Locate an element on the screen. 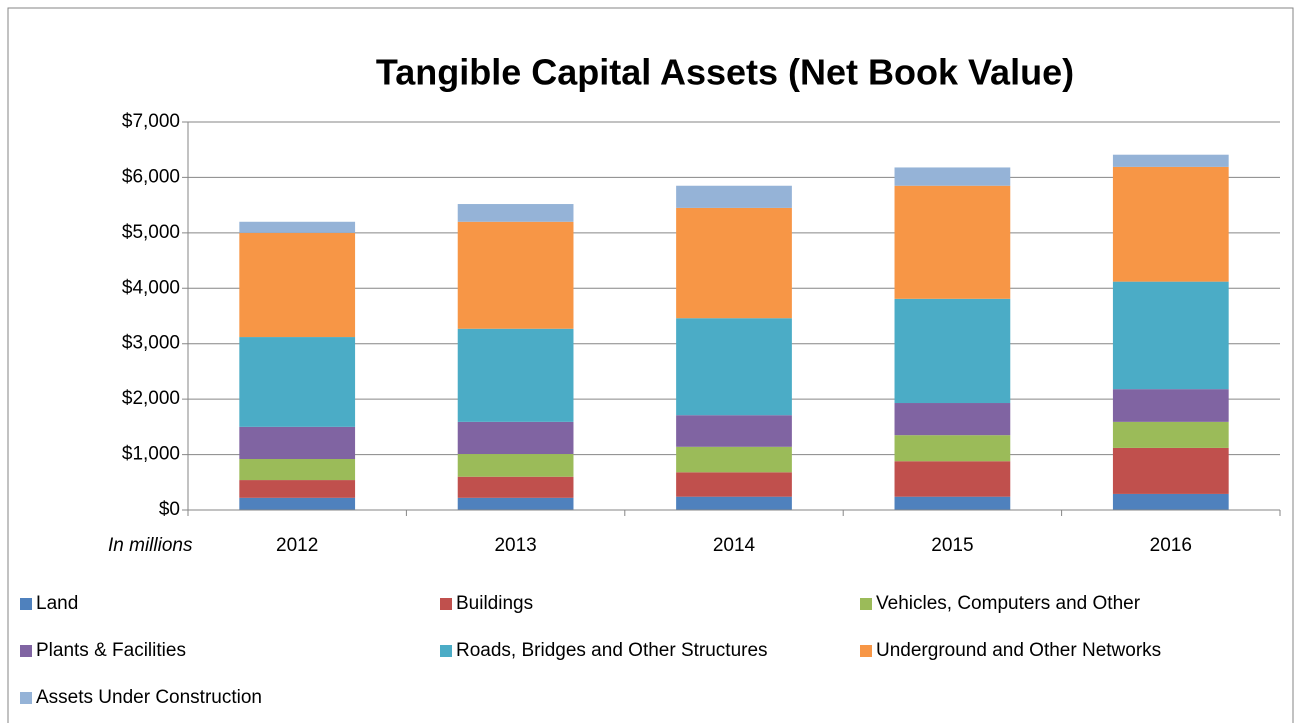 Image resolution: width=1301 pixels, height=723 pixels. y-tick-label: $5,000 is located at coordinates (151, 232).